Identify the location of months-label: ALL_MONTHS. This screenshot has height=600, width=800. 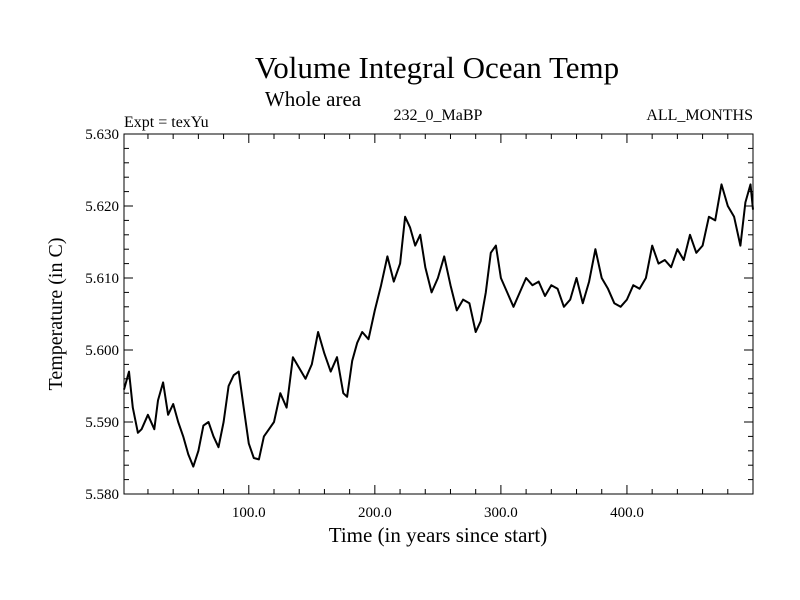
(699, 115).